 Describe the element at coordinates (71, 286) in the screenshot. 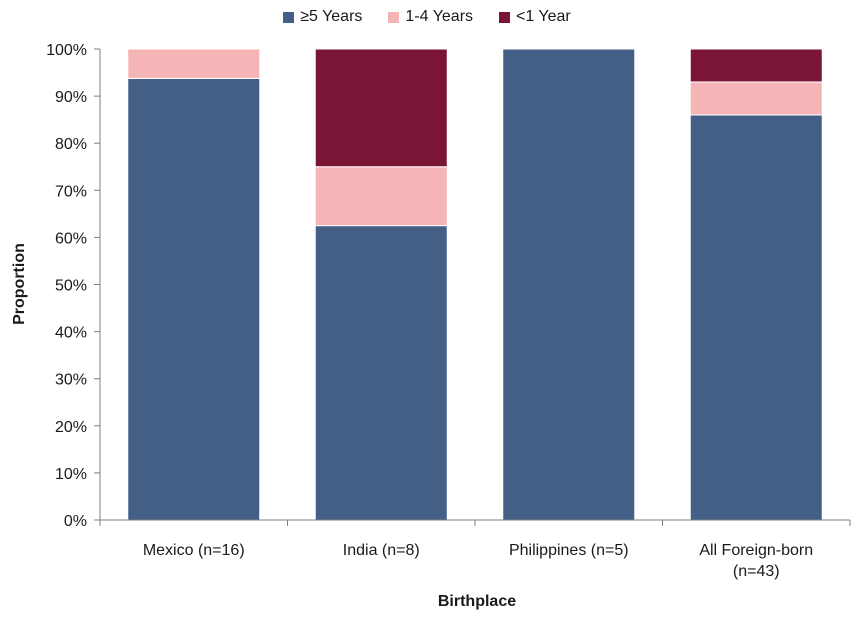

I see `y-tick-label-5: 50%` at that location.